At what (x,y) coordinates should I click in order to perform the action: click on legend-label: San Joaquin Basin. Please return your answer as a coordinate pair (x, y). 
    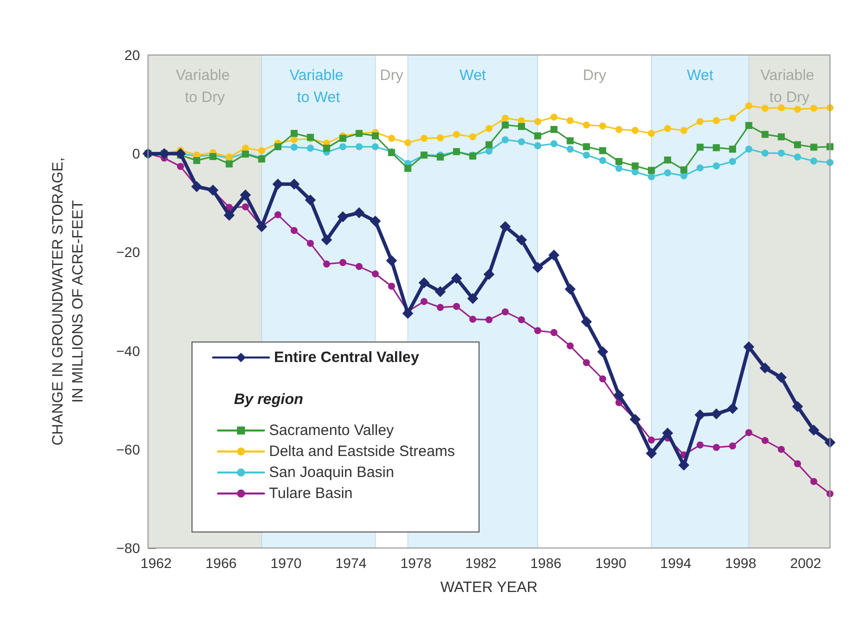
    Looking at the image, I should click on (331, 472).